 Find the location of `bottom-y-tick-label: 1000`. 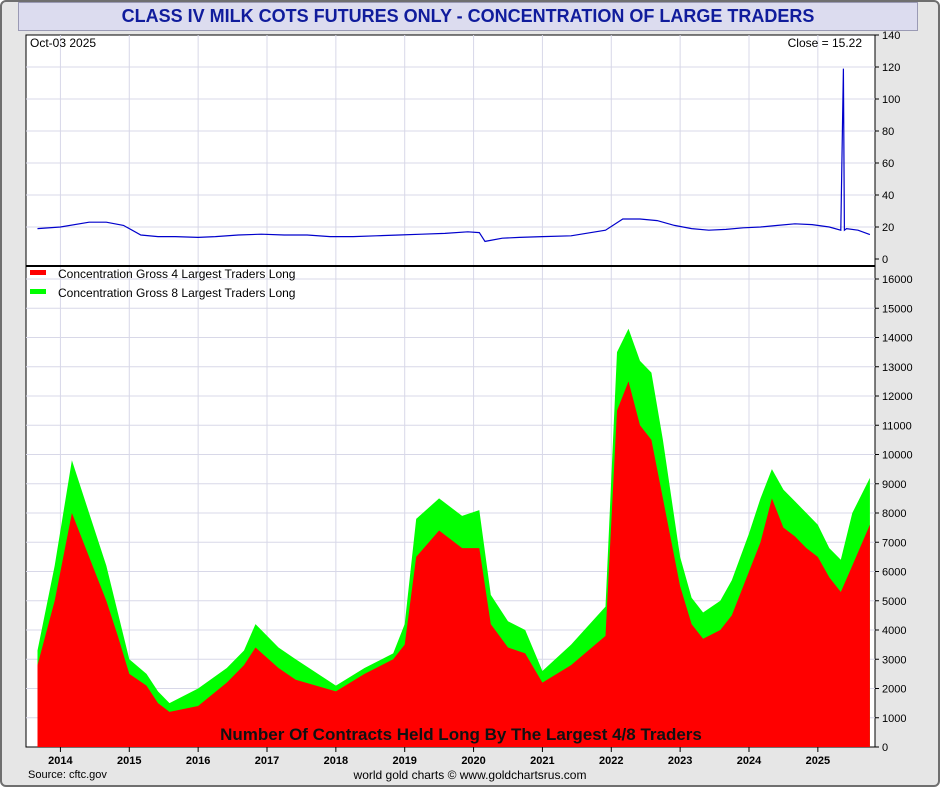

bottom-y-tick-label: 1000 is located at coordinates (894, 719).